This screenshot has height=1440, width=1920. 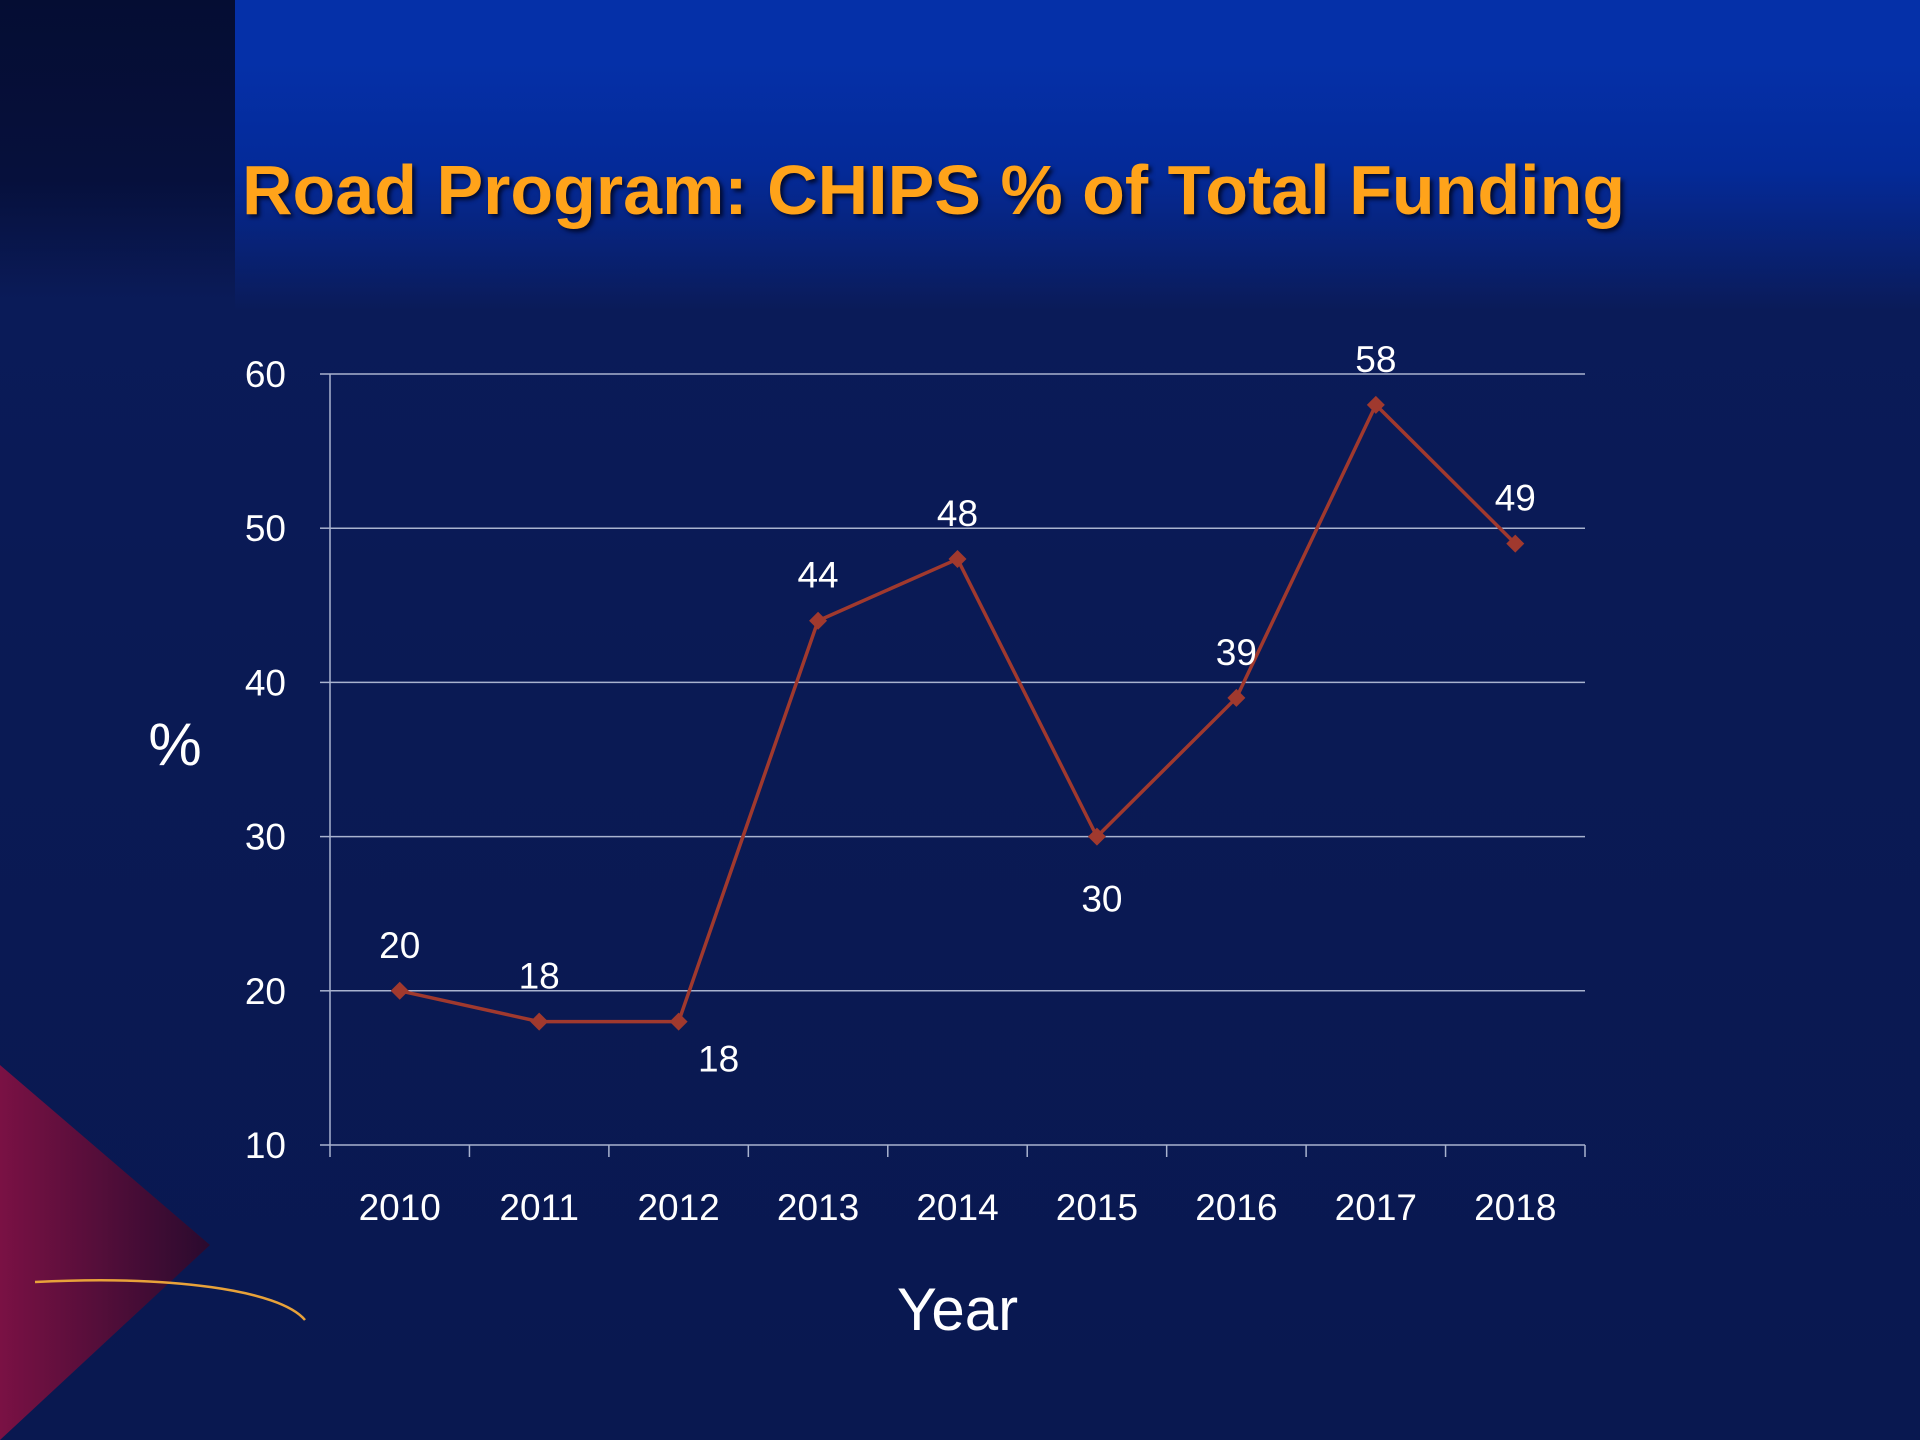 I want to click on y-tick-label: 10, so click(x=265, y=1145).